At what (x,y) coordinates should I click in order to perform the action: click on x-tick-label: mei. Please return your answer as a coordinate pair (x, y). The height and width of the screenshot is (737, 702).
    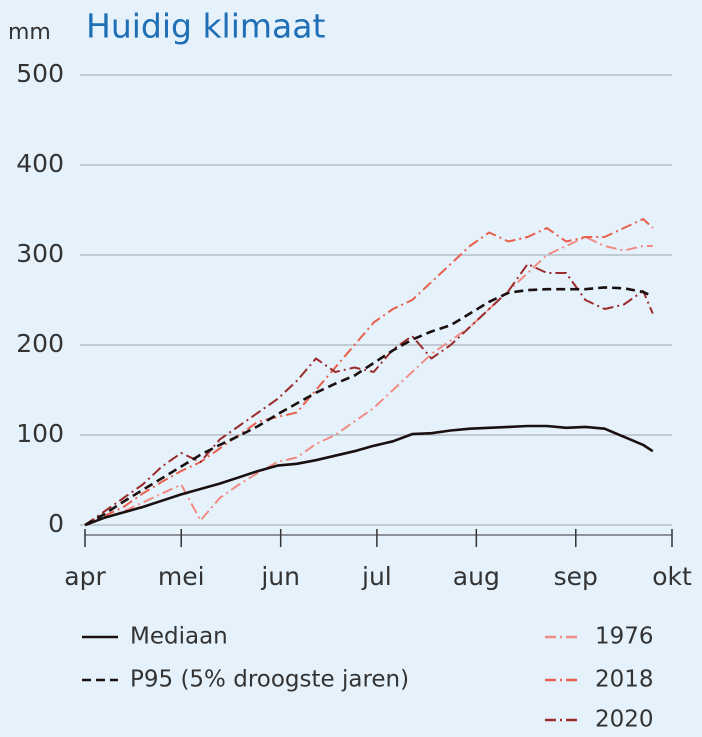
    Looking at the image, I should click on (181, 576).